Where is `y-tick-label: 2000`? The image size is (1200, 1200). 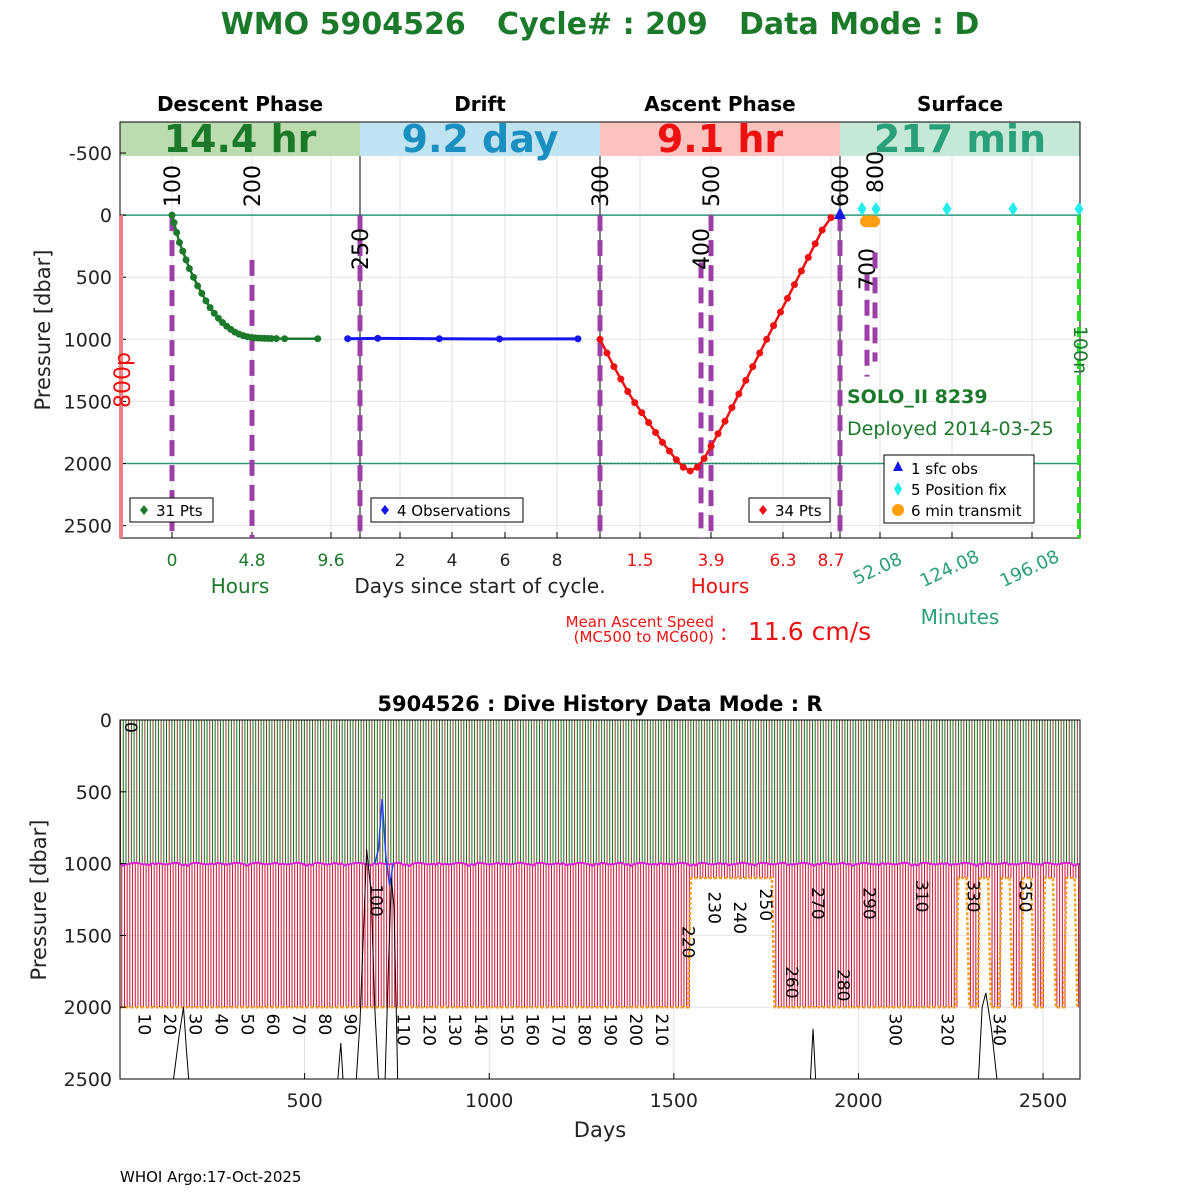
y-tick-label: 2000 is located at coordinates (88, 1008).